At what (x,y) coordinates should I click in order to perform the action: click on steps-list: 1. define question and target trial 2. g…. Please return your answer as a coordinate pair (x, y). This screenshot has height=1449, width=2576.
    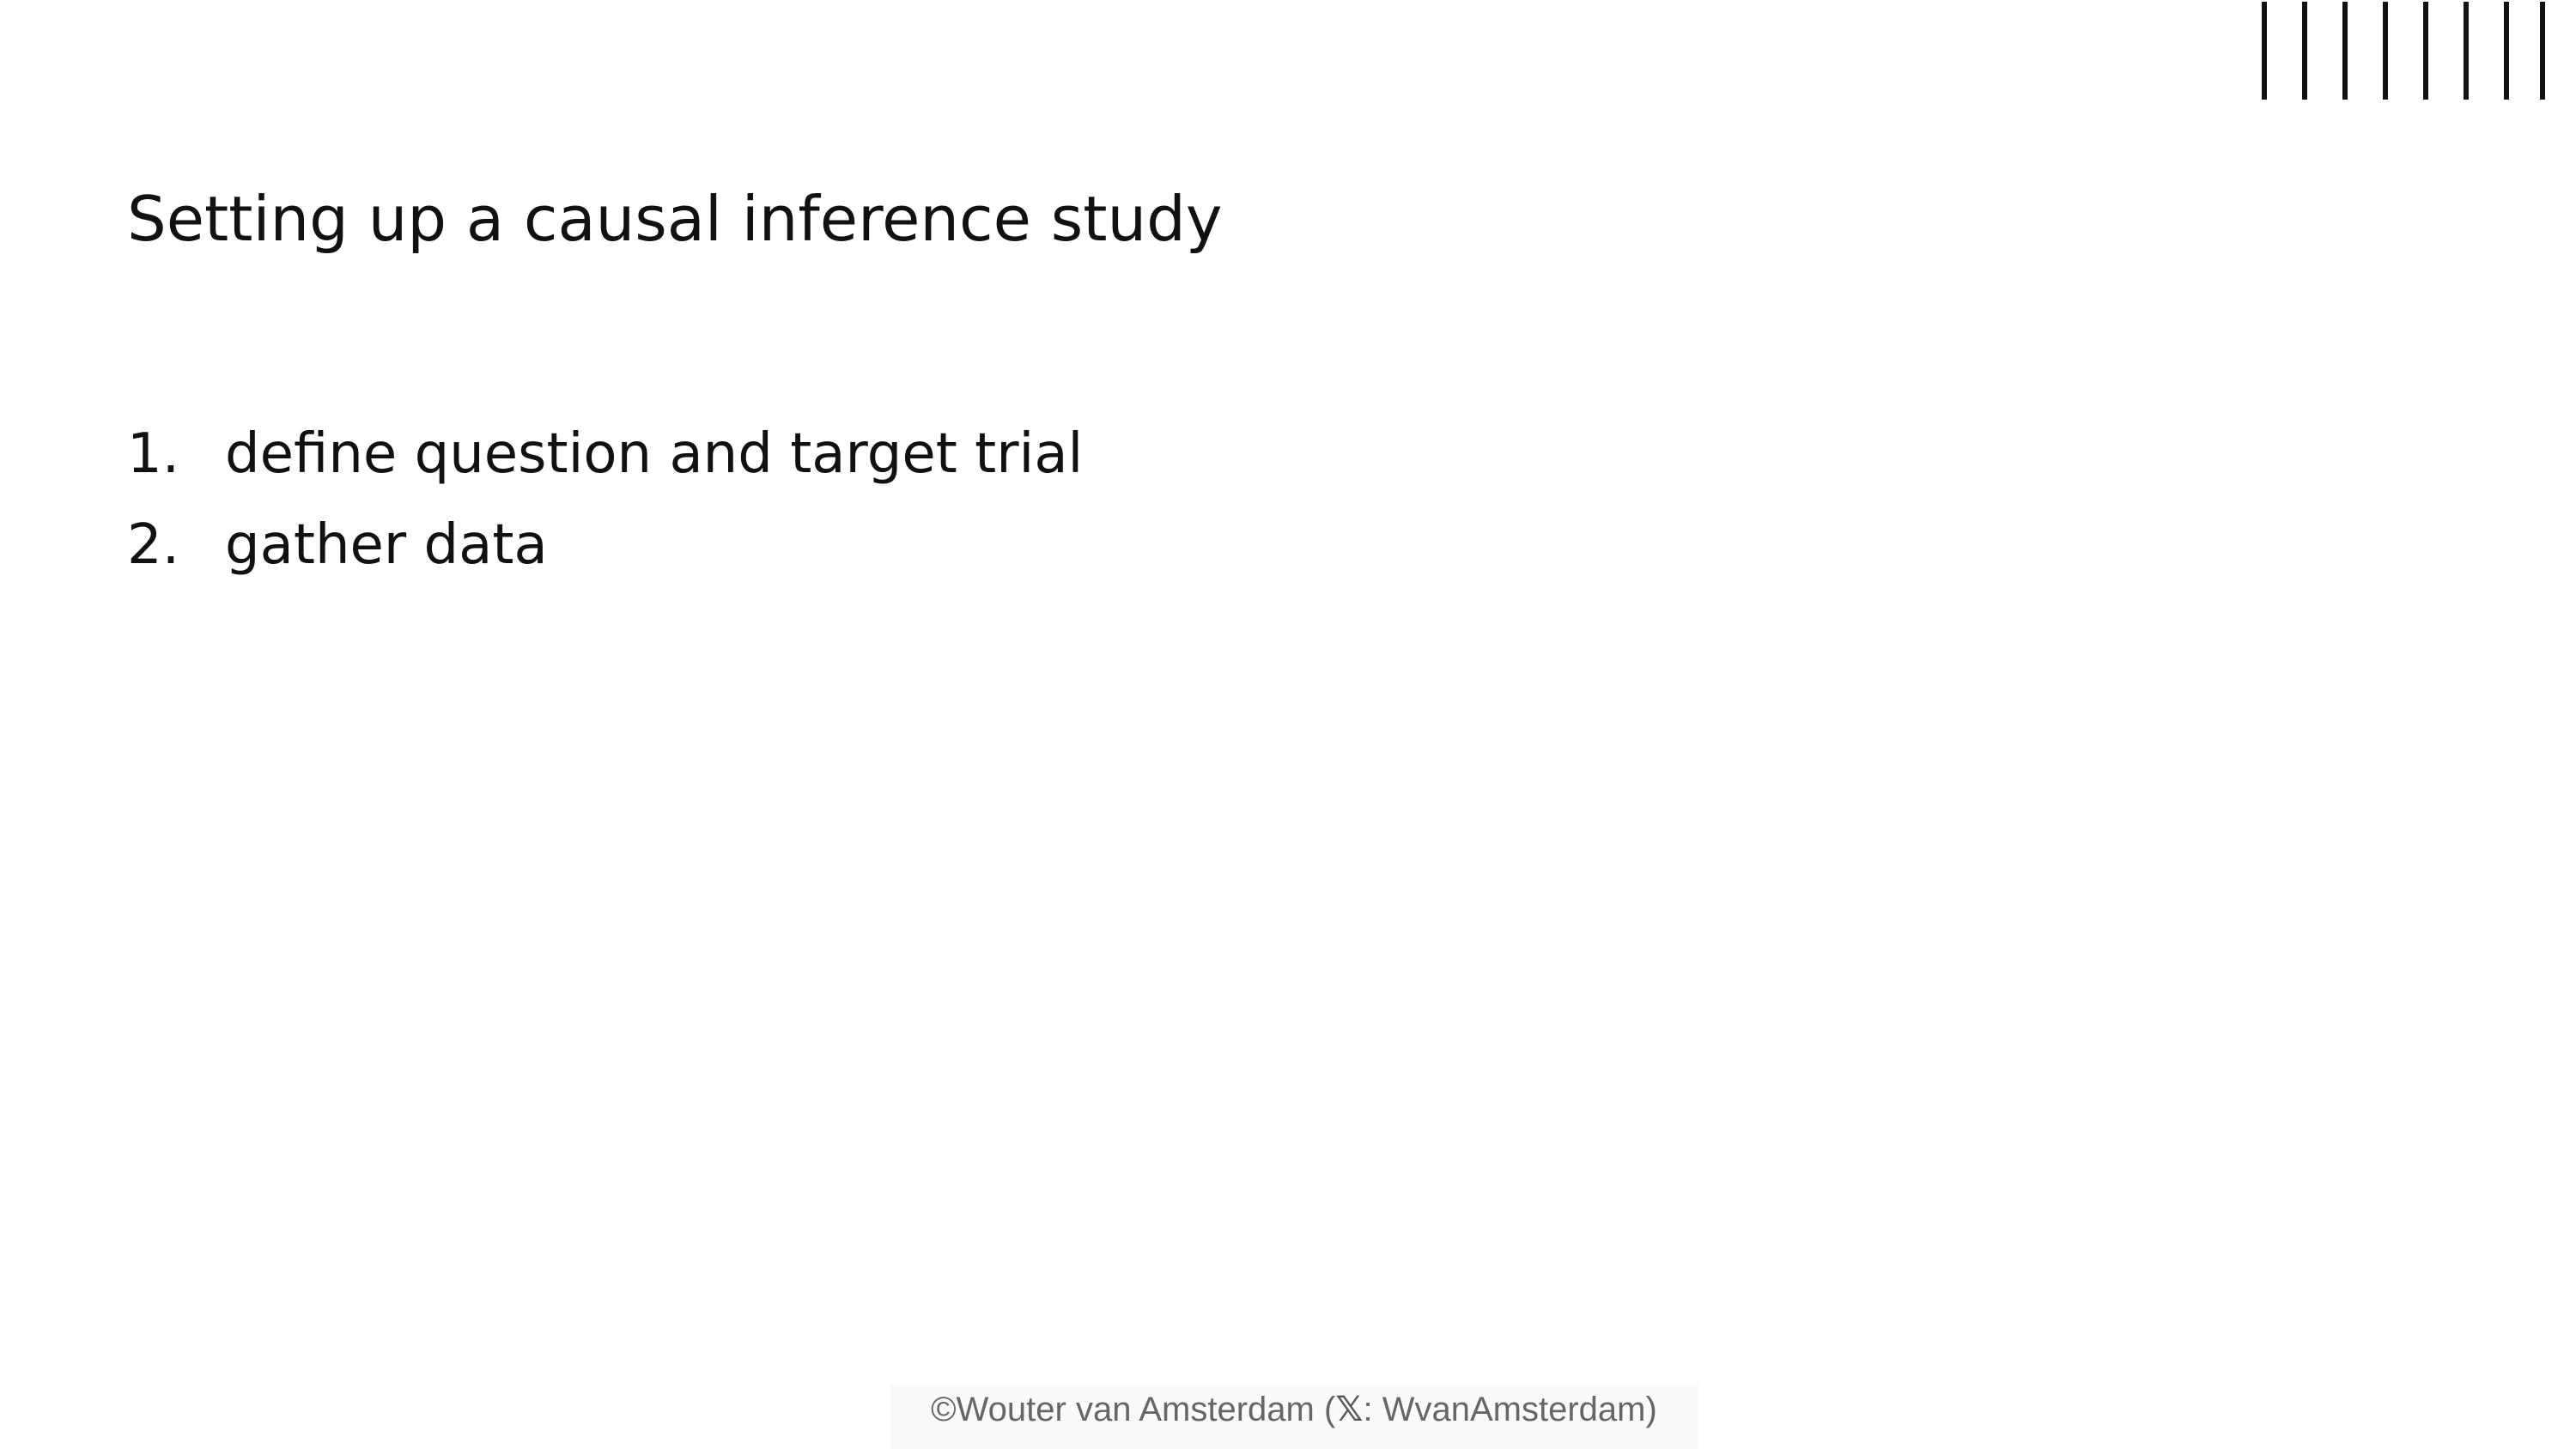
    Looking at the image, I should click on (605, 500).